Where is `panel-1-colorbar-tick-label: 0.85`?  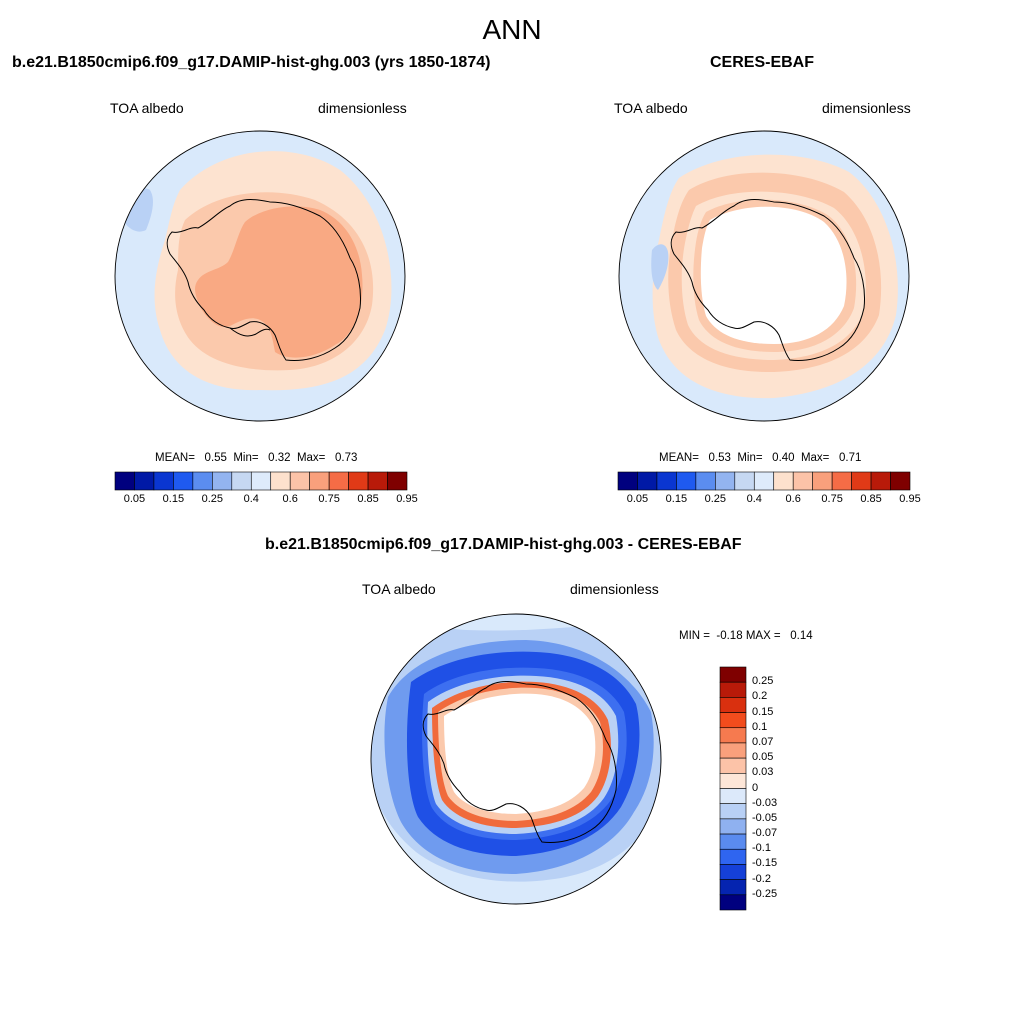
panel-1-colorbar-tick-label: 0.85 is located at coordinates (368, 499).